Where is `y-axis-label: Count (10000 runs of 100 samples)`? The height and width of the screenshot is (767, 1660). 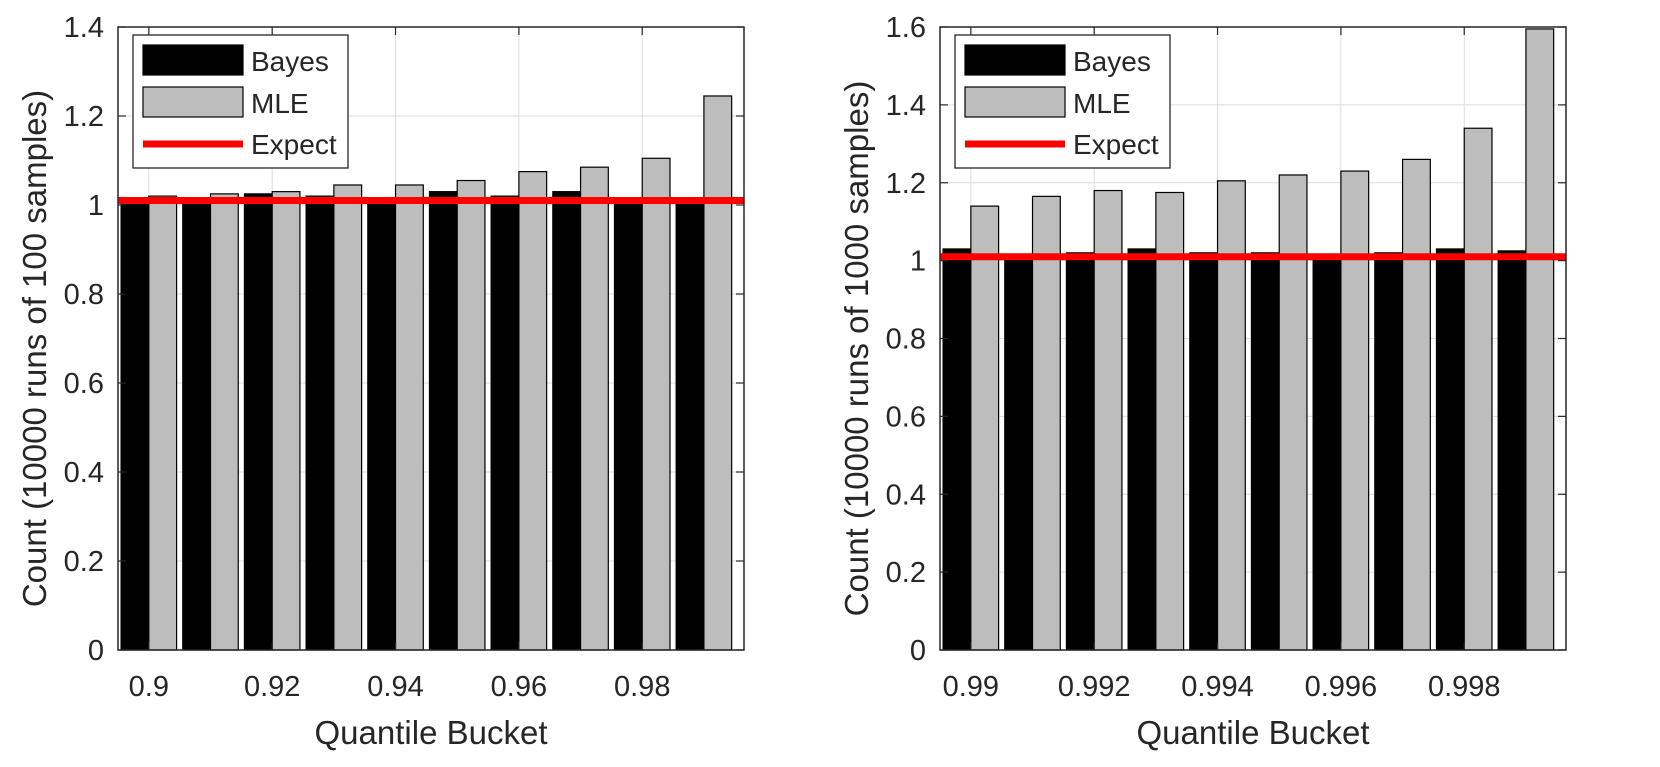
y-axis-label: Count (10000 runs of 100 samples) is located at coordinates (34, 348).